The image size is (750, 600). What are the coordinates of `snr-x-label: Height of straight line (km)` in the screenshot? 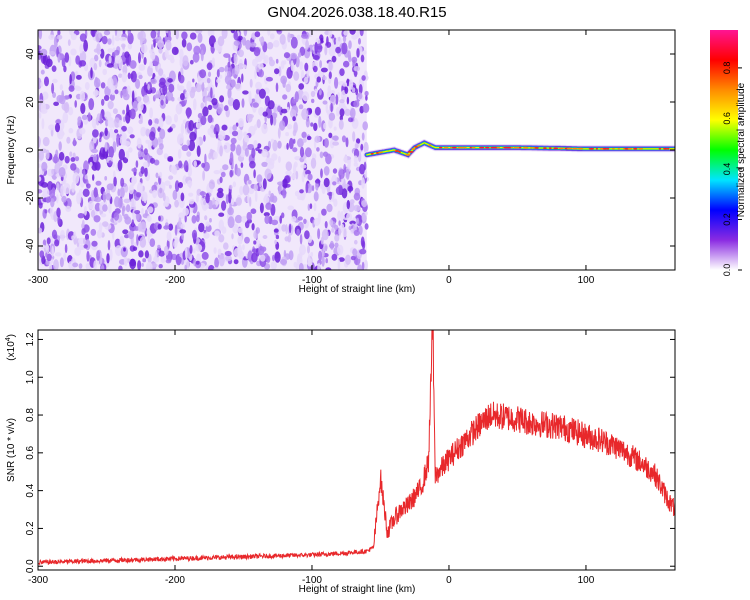 It's located at (357, 589).